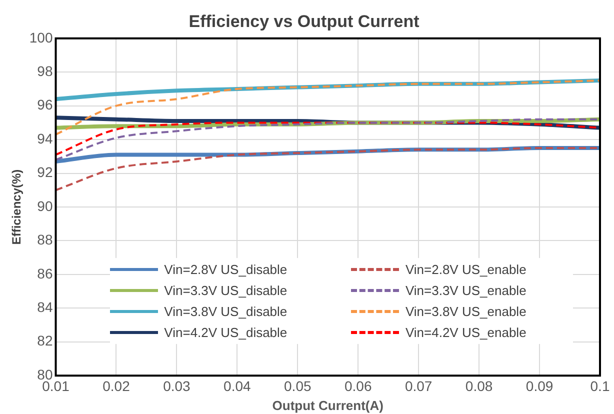  What do you see at coordinates (600, 386) in the screenshot?
I see `x-tick-label: 0.1` at bounding box center [600, 386].